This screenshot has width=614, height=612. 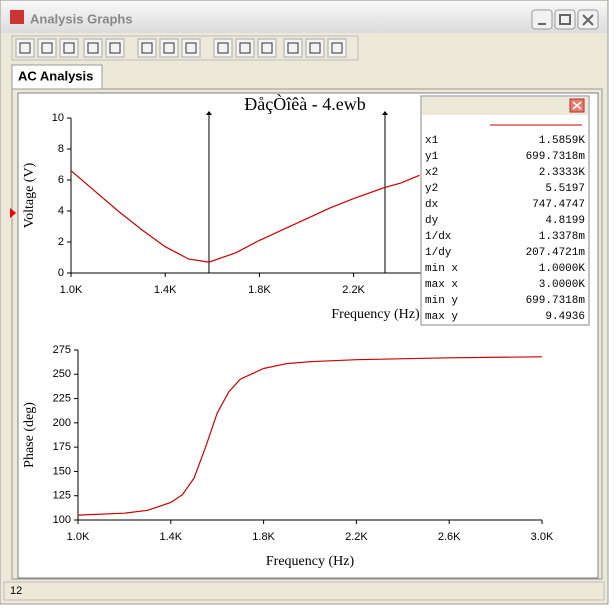 What do you see at coordinates (431, 189) in the screenshot?
I see `readout-label: y2` at bounding box center [431, 189].